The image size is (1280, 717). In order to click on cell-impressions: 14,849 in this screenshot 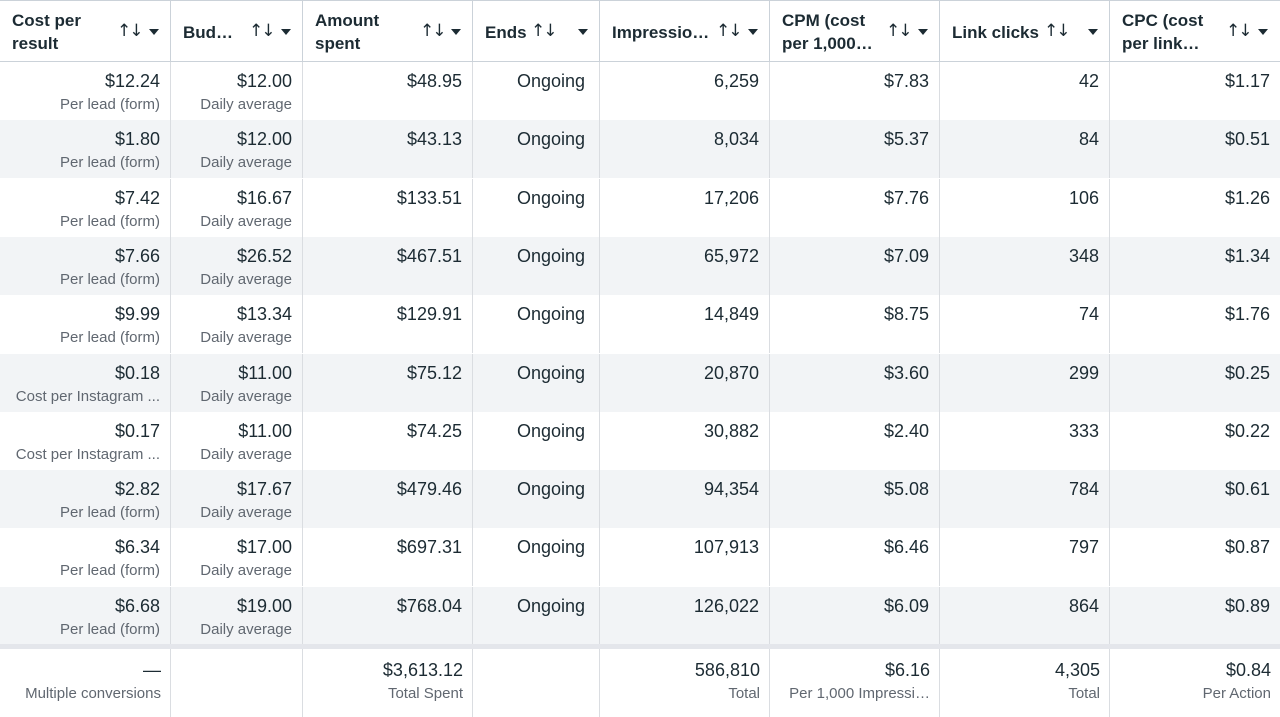, I will do `click(685, 324)`.